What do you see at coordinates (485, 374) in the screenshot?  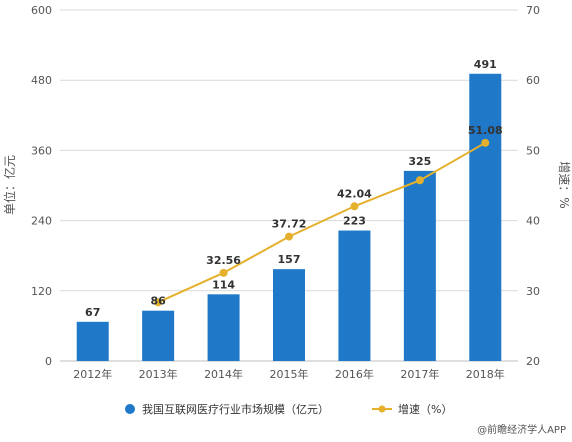 I see `x-axis-tick-label: 2018年` at bounding box center [485, 374].